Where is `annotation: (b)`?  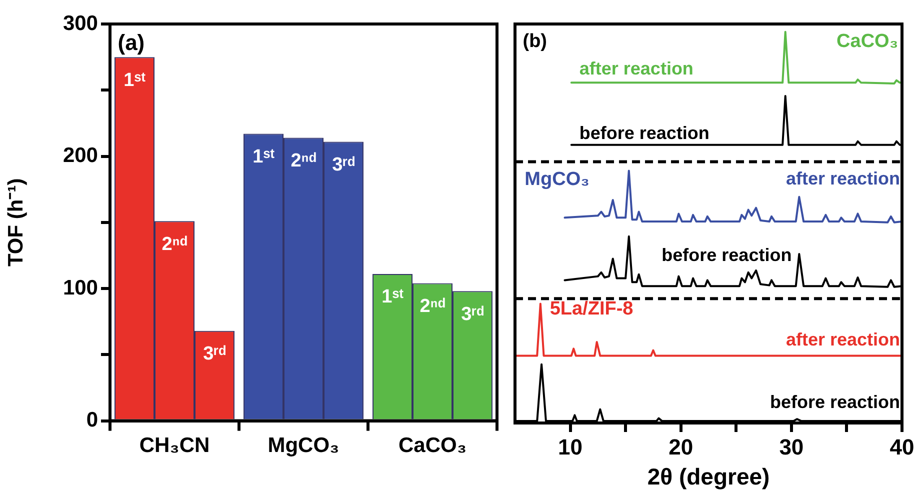
annotation: (b) is located at coordinates (535, 41).